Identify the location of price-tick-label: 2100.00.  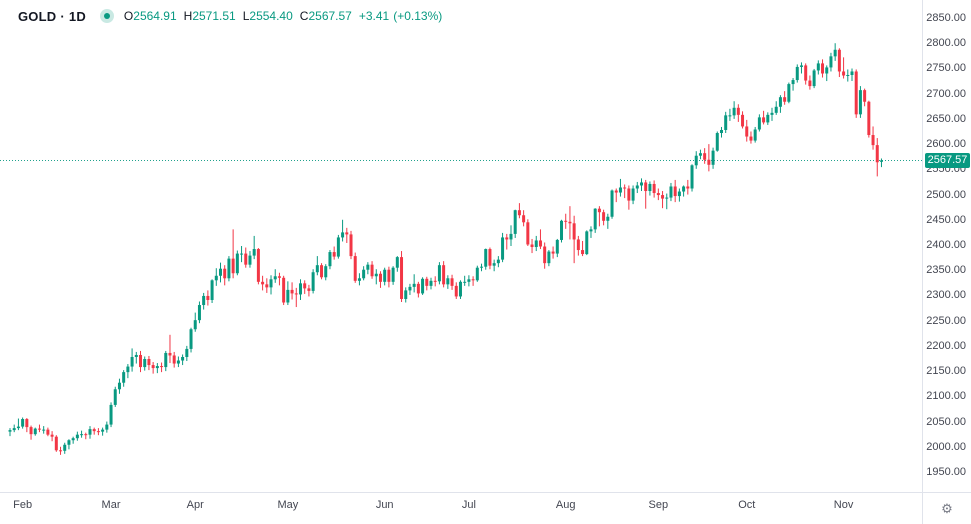
(946, 396).